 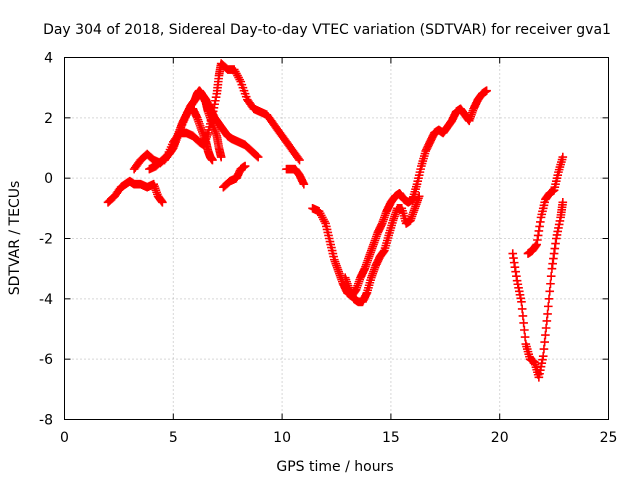 What do you see at coordinates (64, 438) in the screenshot?
I see `x-tick-label: 0` at bounding box center [64, 438].